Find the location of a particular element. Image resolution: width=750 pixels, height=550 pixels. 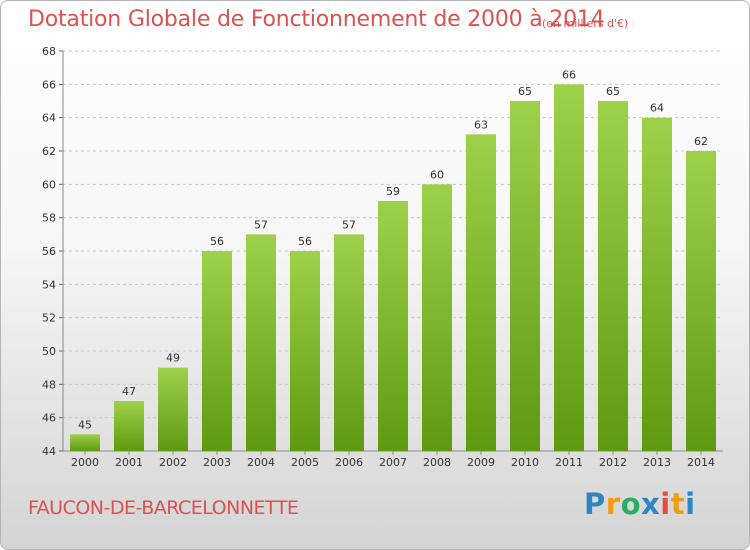

y-tick-label: 52 is located at coordinates (49, 318).